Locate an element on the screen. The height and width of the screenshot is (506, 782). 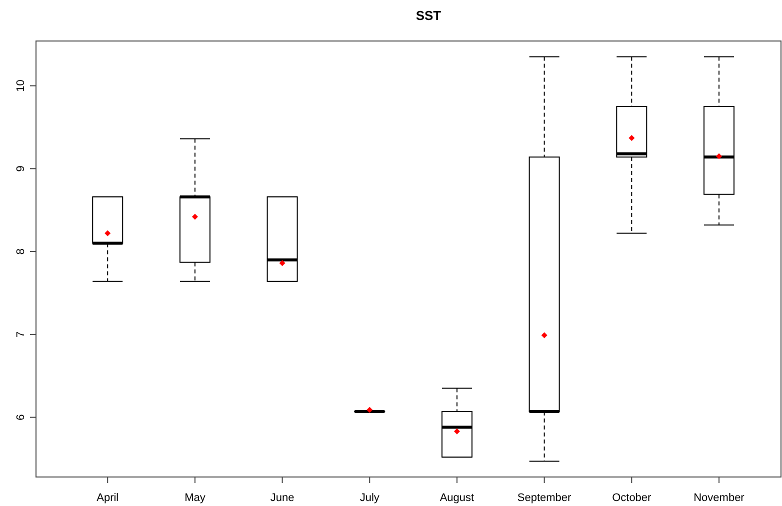
x-tick-label: April is located at coordinates (107, 498).